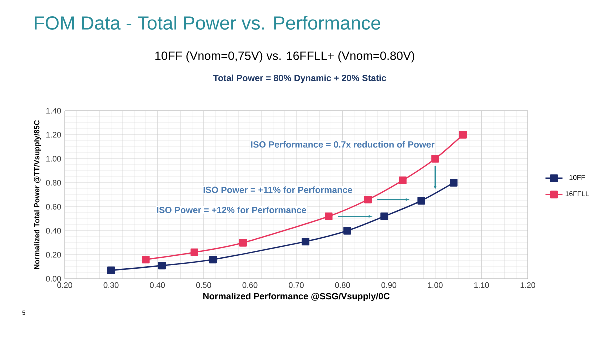  I want to click on chart-subtitle: 10FF (Vnom=0,75V) vs. 16FFLL+ (Vnom=0.80V), so click(285, 57).